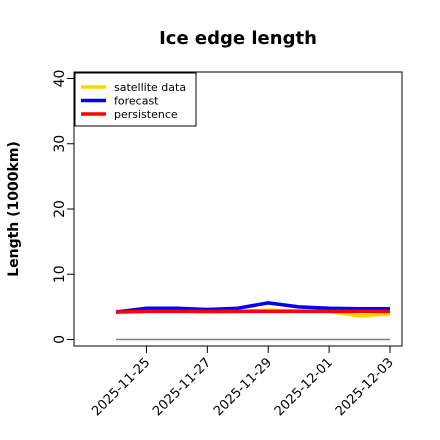  What do you see at coordinates (60, 209) in the screenshot?
I see `y-tick-label-2: 20` at bounding box center [60, 209].